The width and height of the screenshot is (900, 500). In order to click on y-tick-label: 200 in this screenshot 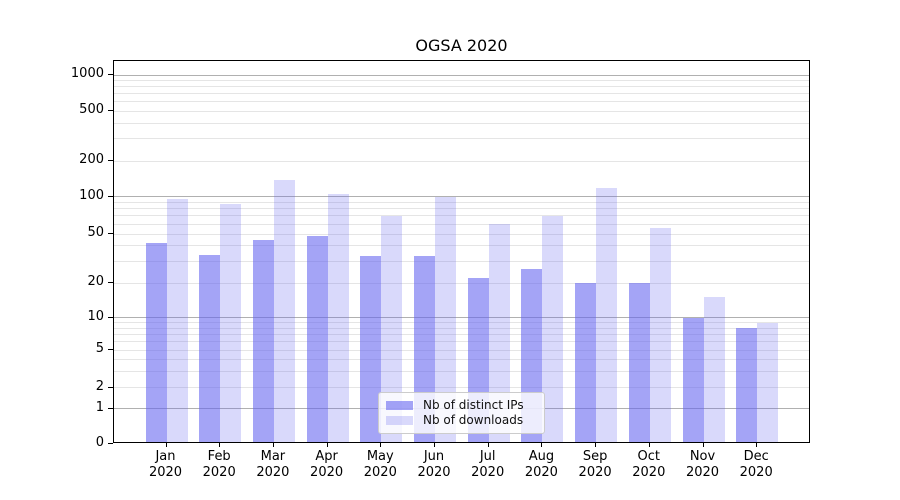, I will do `click(91, 159)`.